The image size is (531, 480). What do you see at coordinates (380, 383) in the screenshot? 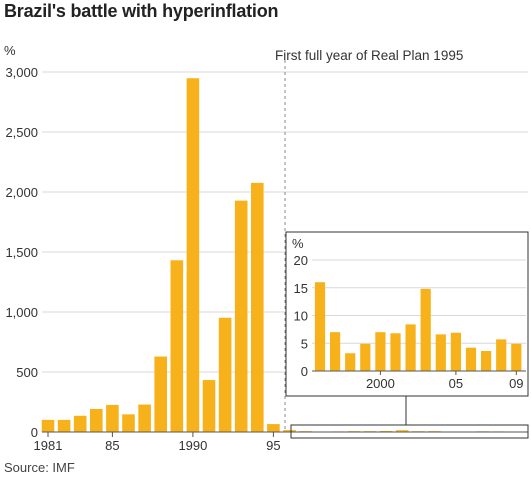
I see `inset-x-tick-label: 2000` at bounding box center [380, 383].